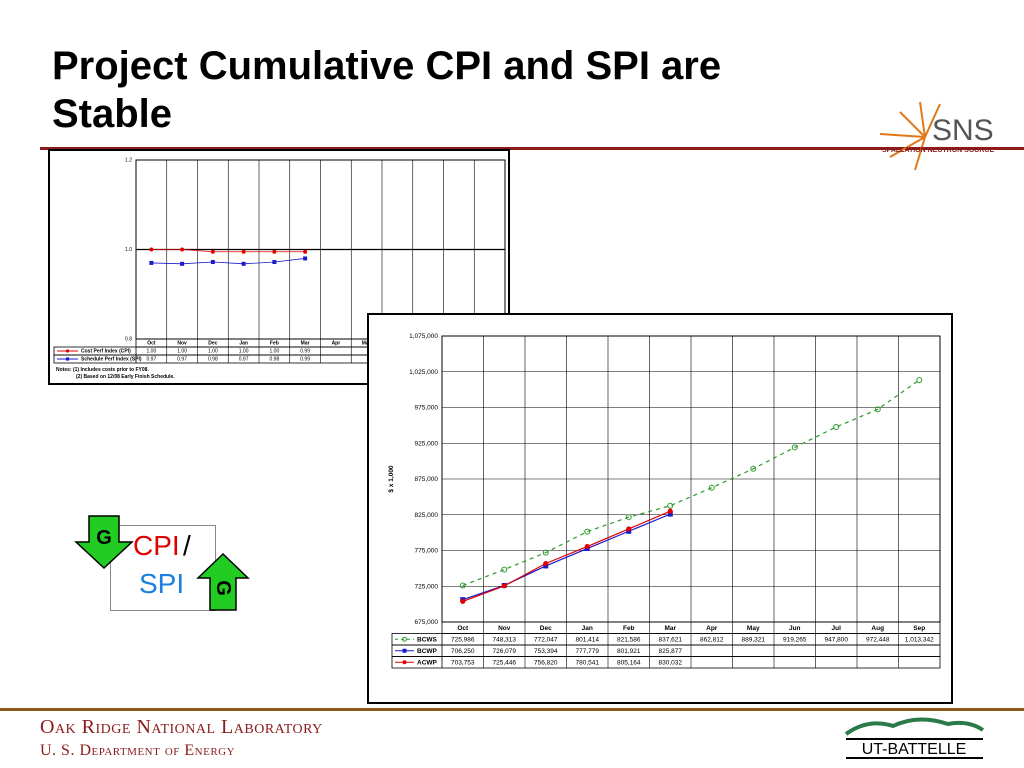 The height and width of the screenshot is (768, 1024). What do you see at coordinates (427, 515) in the screenshot?
I see `y-tick-label: 825,000` at bounding box center [427, 515].